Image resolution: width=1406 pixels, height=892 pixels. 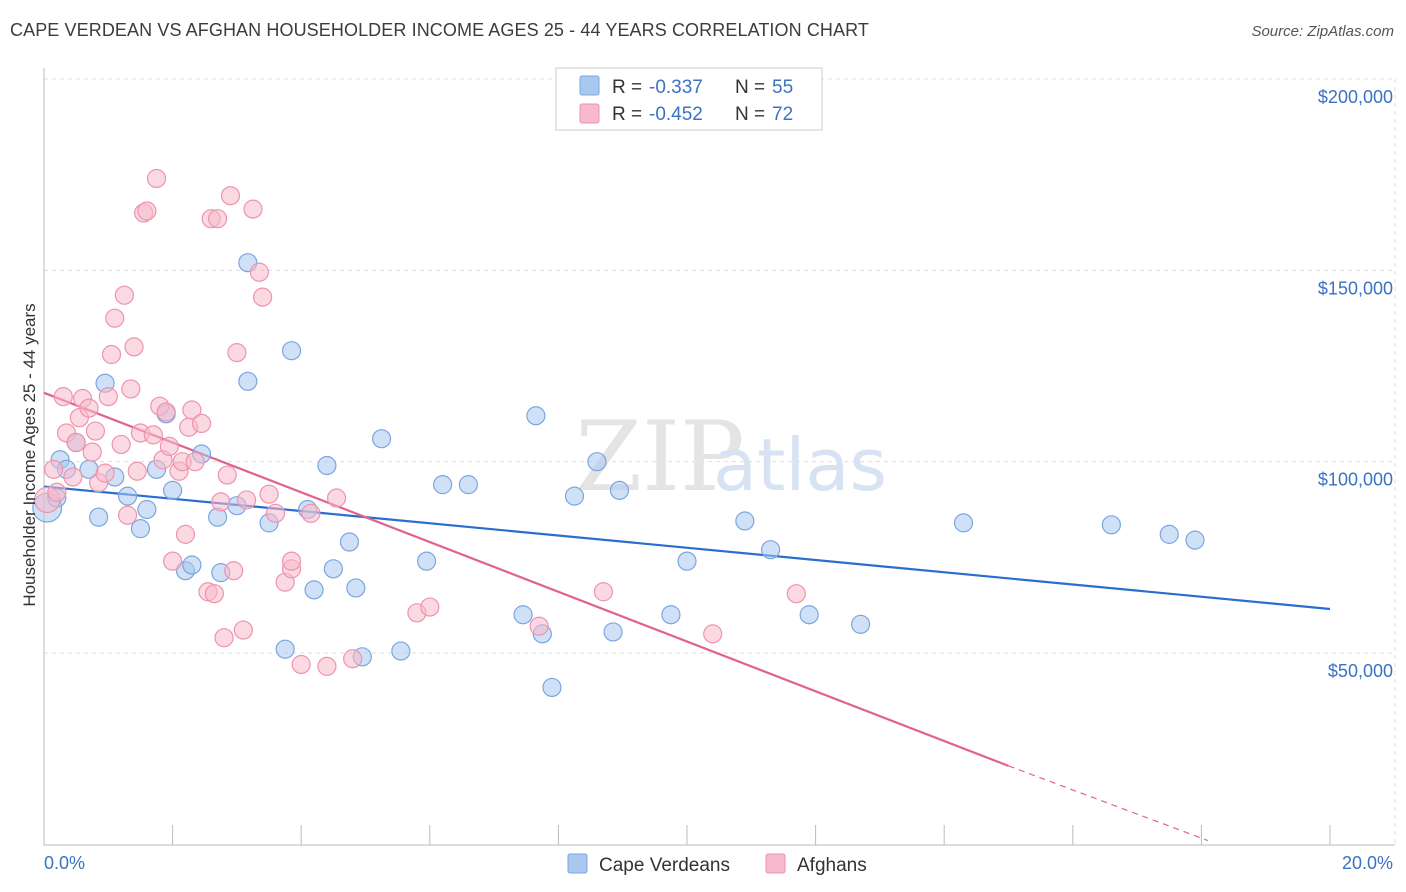 I want to click on watermark-atlas: atlas, so click(x=800, y=465).